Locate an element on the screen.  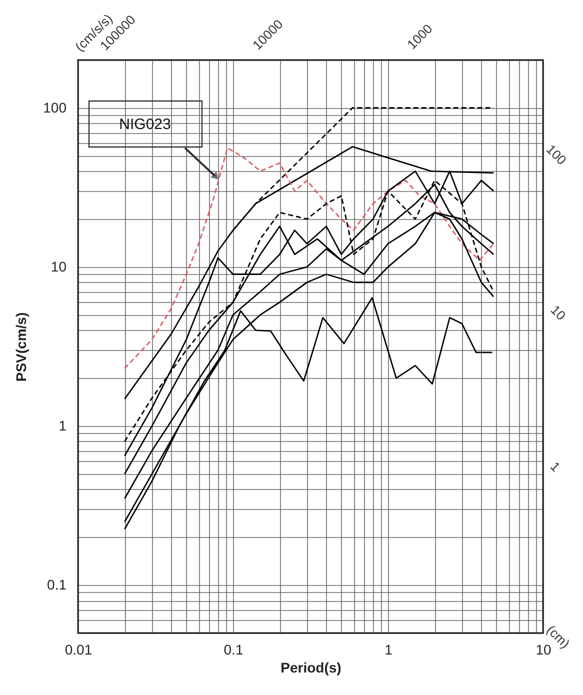
x-tick-label: 0.1 is located at coordinates (234, 650).